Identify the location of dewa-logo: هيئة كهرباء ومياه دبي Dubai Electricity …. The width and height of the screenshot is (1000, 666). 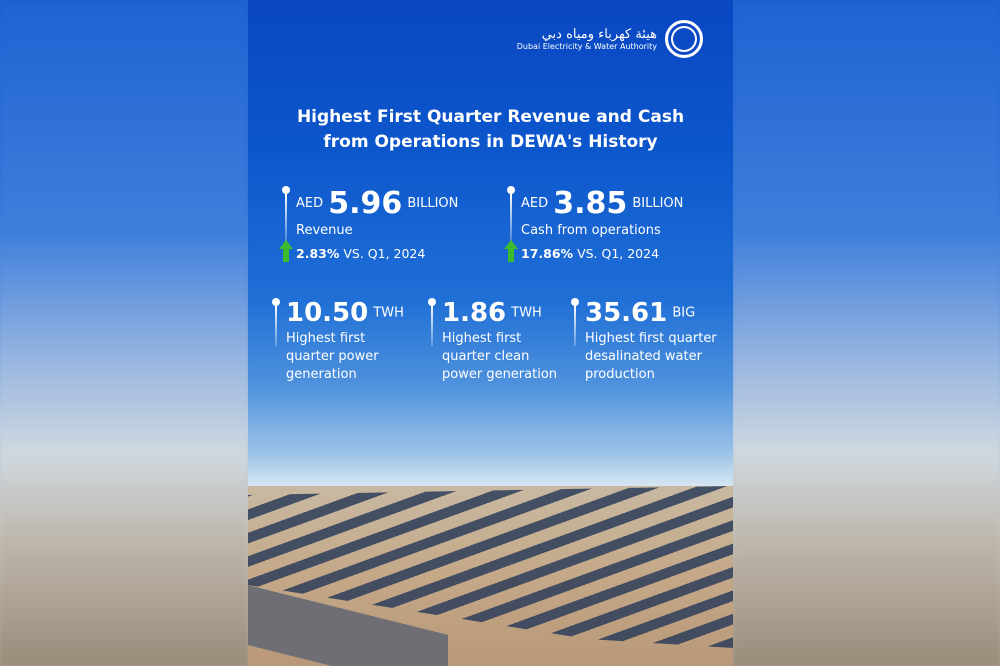
(610, 39).